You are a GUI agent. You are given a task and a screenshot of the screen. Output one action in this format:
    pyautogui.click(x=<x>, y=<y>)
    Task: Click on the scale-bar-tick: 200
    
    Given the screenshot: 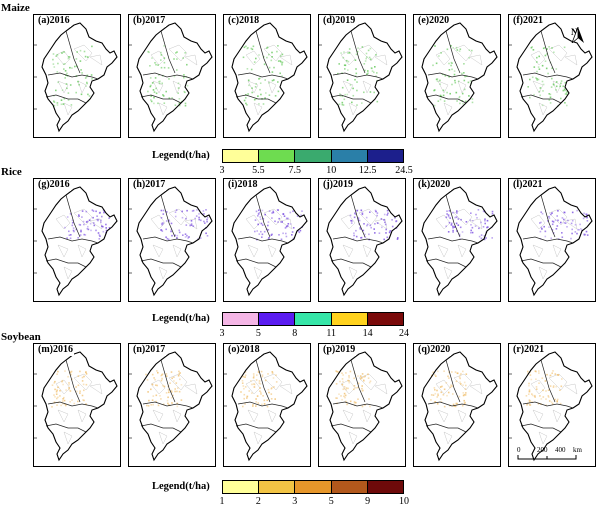 What is the action you would take?
    pyautogui.click(x=542, y=450)
    